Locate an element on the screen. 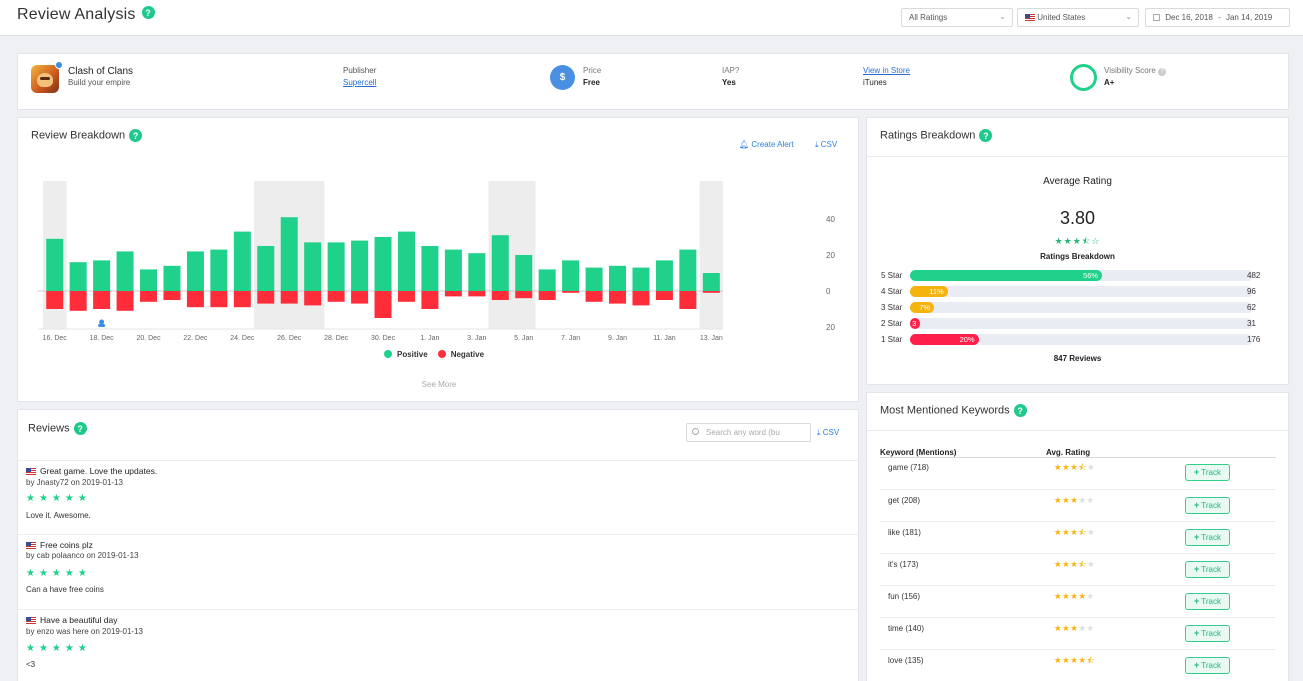 This screenshot has height=681, width=1303. view-in-store-link: View in Store is located at coordinates (886, 70).